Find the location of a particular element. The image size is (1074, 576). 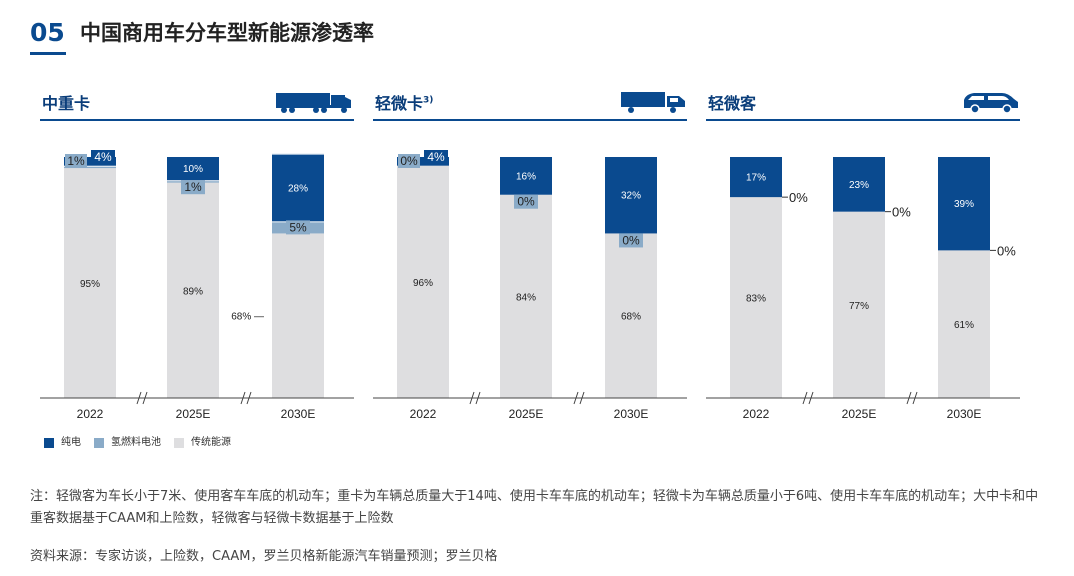

data-label: 17% is located at coordinates (756, 178).